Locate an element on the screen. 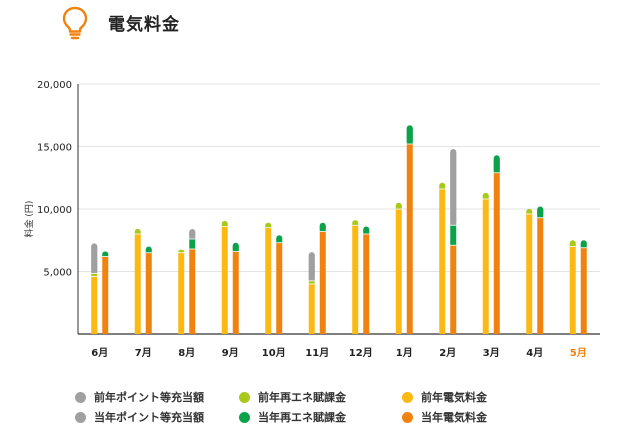 This screenshot has height=436, width=617. y-tick-label: 20,000 is located at coordinates (54, 85).